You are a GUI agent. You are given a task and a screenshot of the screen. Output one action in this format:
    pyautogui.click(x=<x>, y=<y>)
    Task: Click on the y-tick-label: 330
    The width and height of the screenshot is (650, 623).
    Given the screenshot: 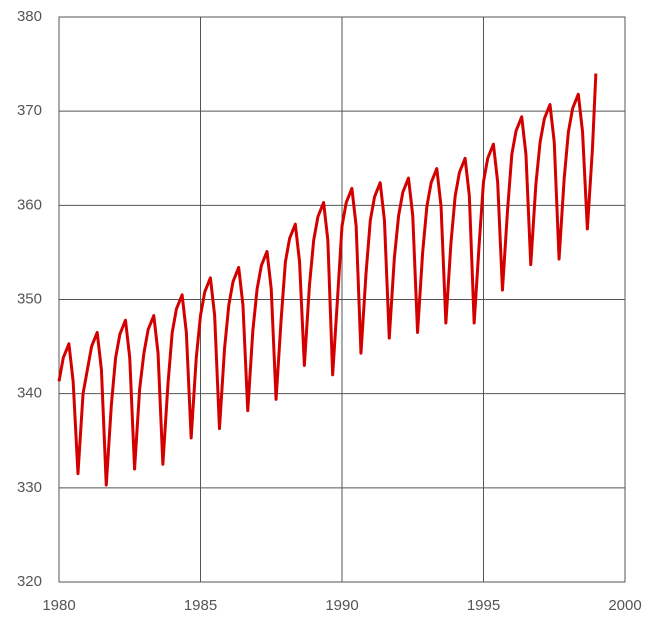 What is the action you would take?
    pyautogui.click(x=29, y=487)
    